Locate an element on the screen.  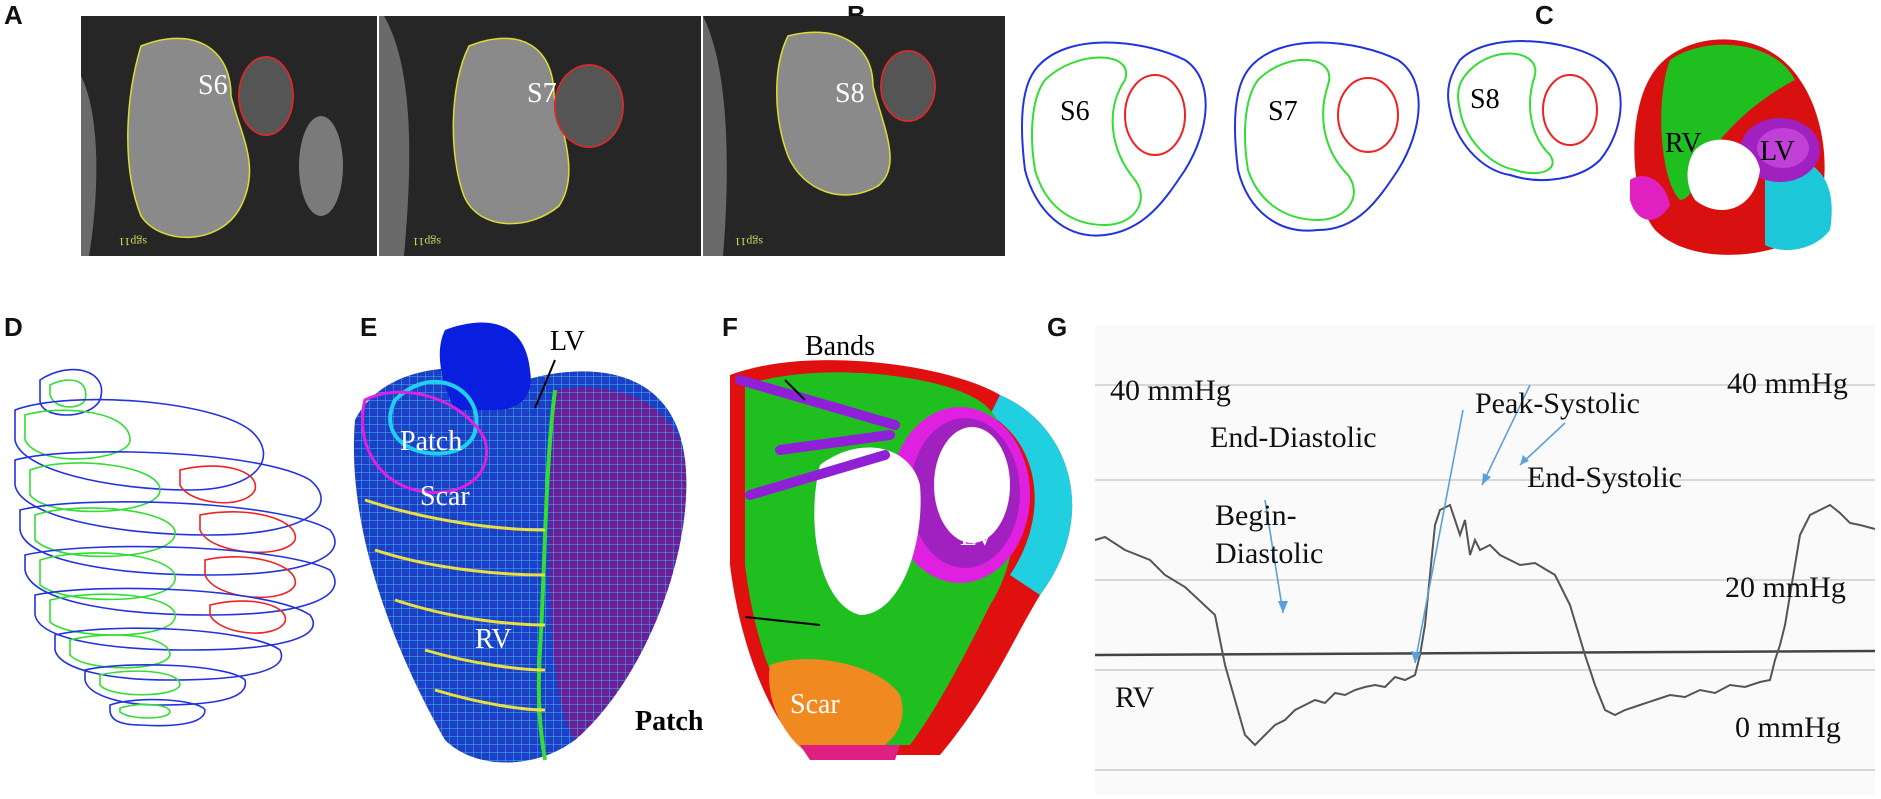
panel-label-d: D is located at coordinates (13, 327).